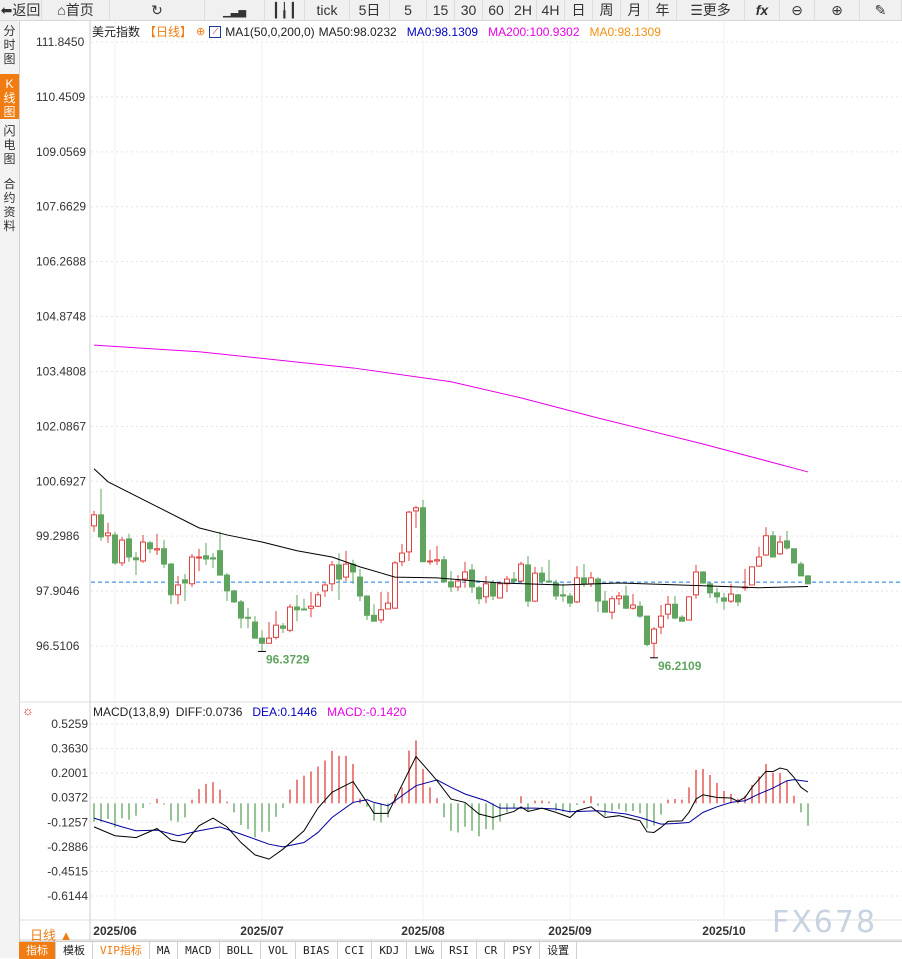  What do you see at coordinates (79, 10) in the screenshot?
I see `toolbar-label: 首页` at bounding box center [79, 10].